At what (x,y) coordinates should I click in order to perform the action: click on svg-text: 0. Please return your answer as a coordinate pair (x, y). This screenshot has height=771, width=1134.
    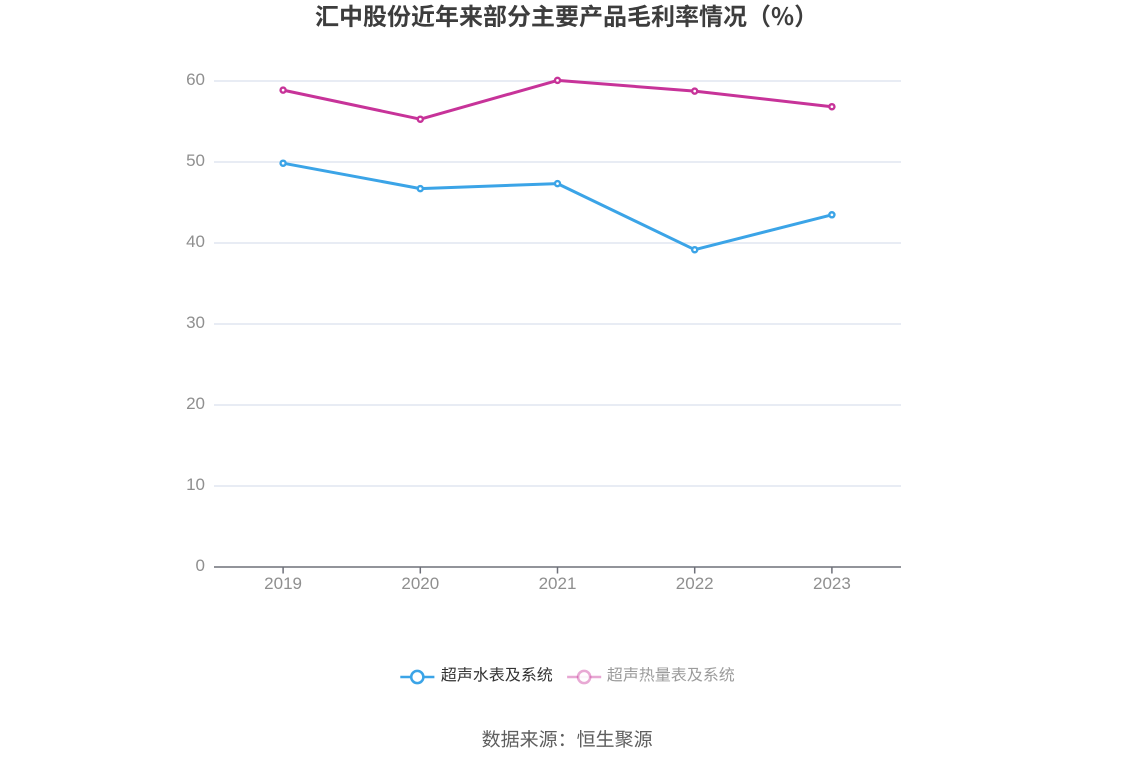
    Looking at the image, I should click on (200, 565).